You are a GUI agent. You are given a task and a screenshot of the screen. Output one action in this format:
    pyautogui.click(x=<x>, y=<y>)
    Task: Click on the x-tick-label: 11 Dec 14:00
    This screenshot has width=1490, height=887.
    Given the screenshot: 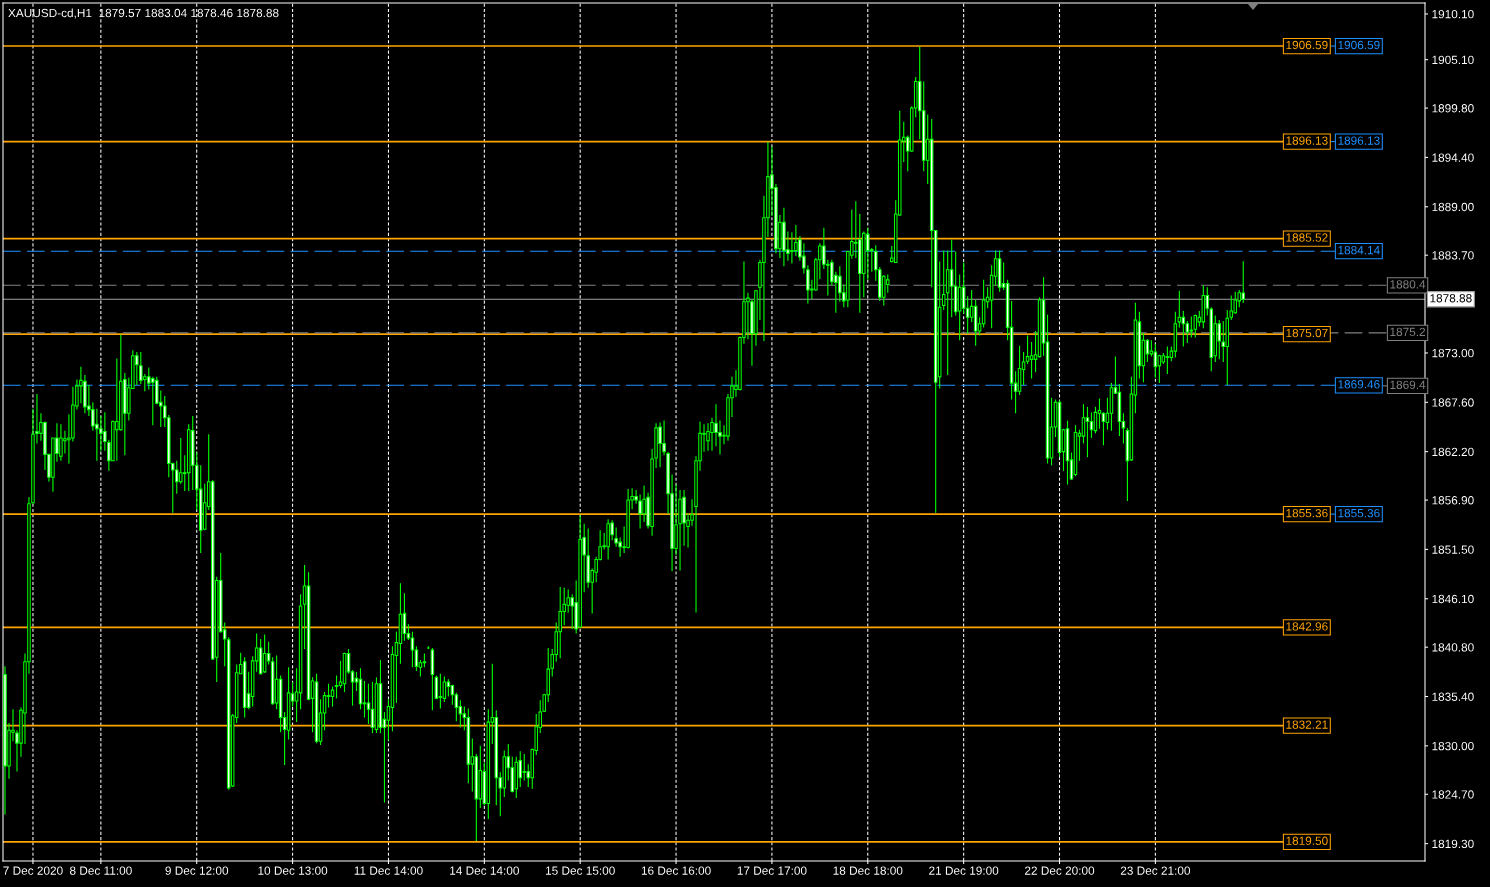 What is the action you would take?
    pyautogui.click(x=388, y=870)
    